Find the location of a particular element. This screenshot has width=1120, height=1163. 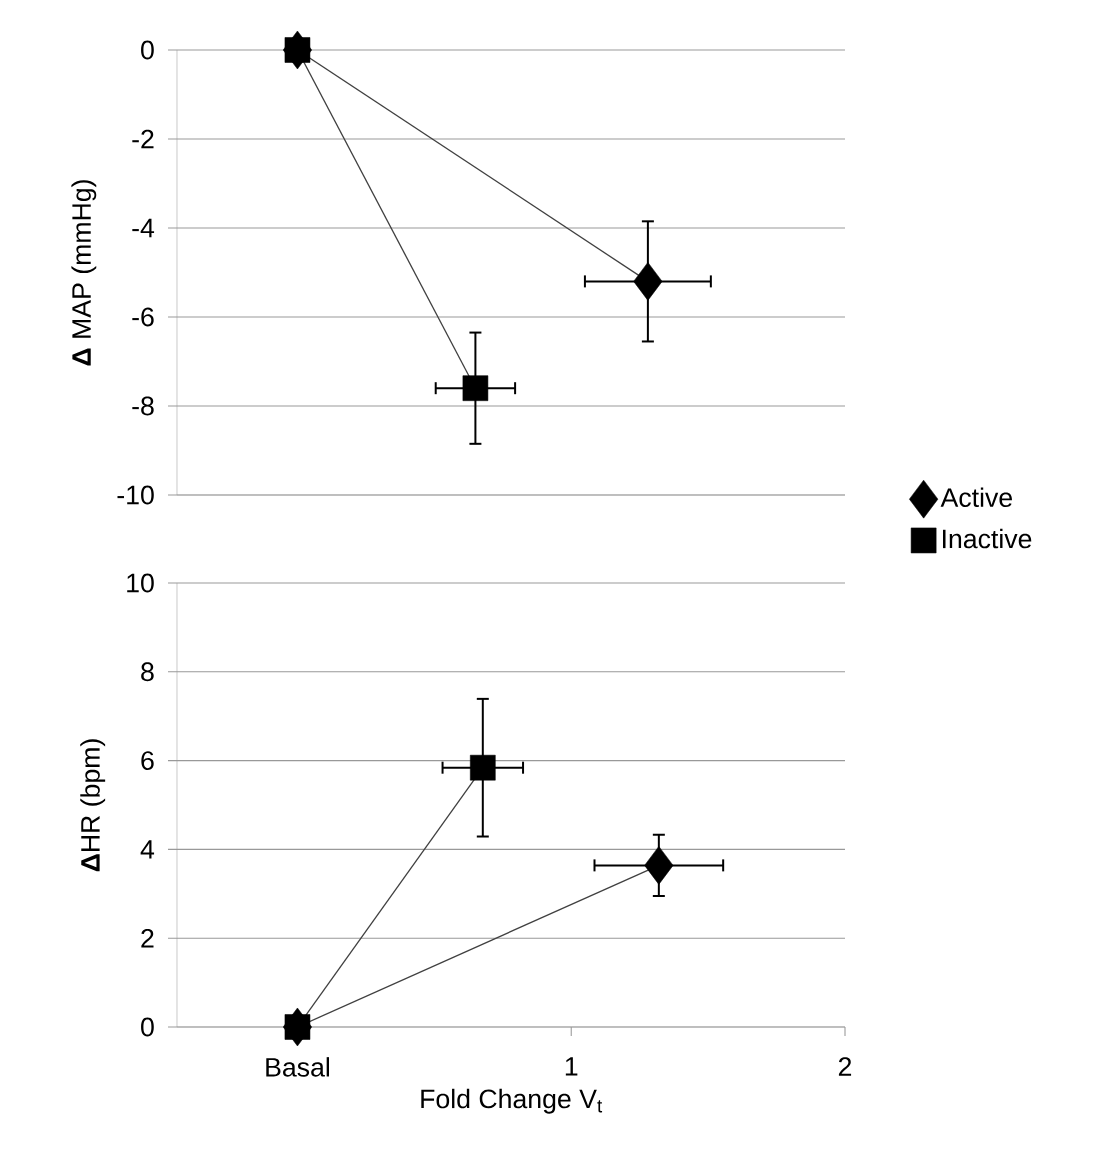

y-tick-label: -6 is located at coordinates (143, 317).